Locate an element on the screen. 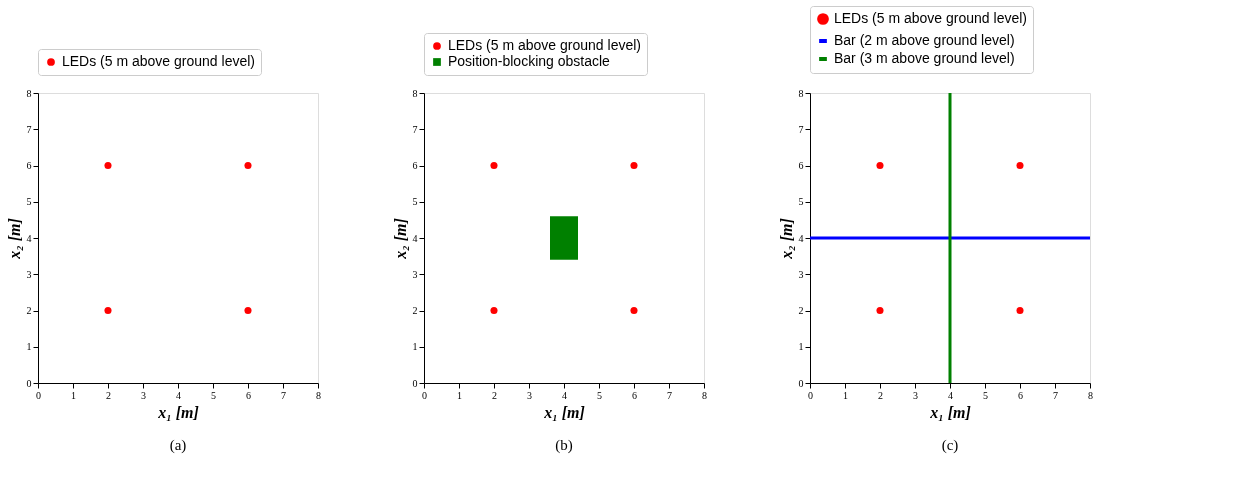 Image resolution: width=1238 pixels, height=482 pixels. text: (c) is located at coordinates (950, 445).